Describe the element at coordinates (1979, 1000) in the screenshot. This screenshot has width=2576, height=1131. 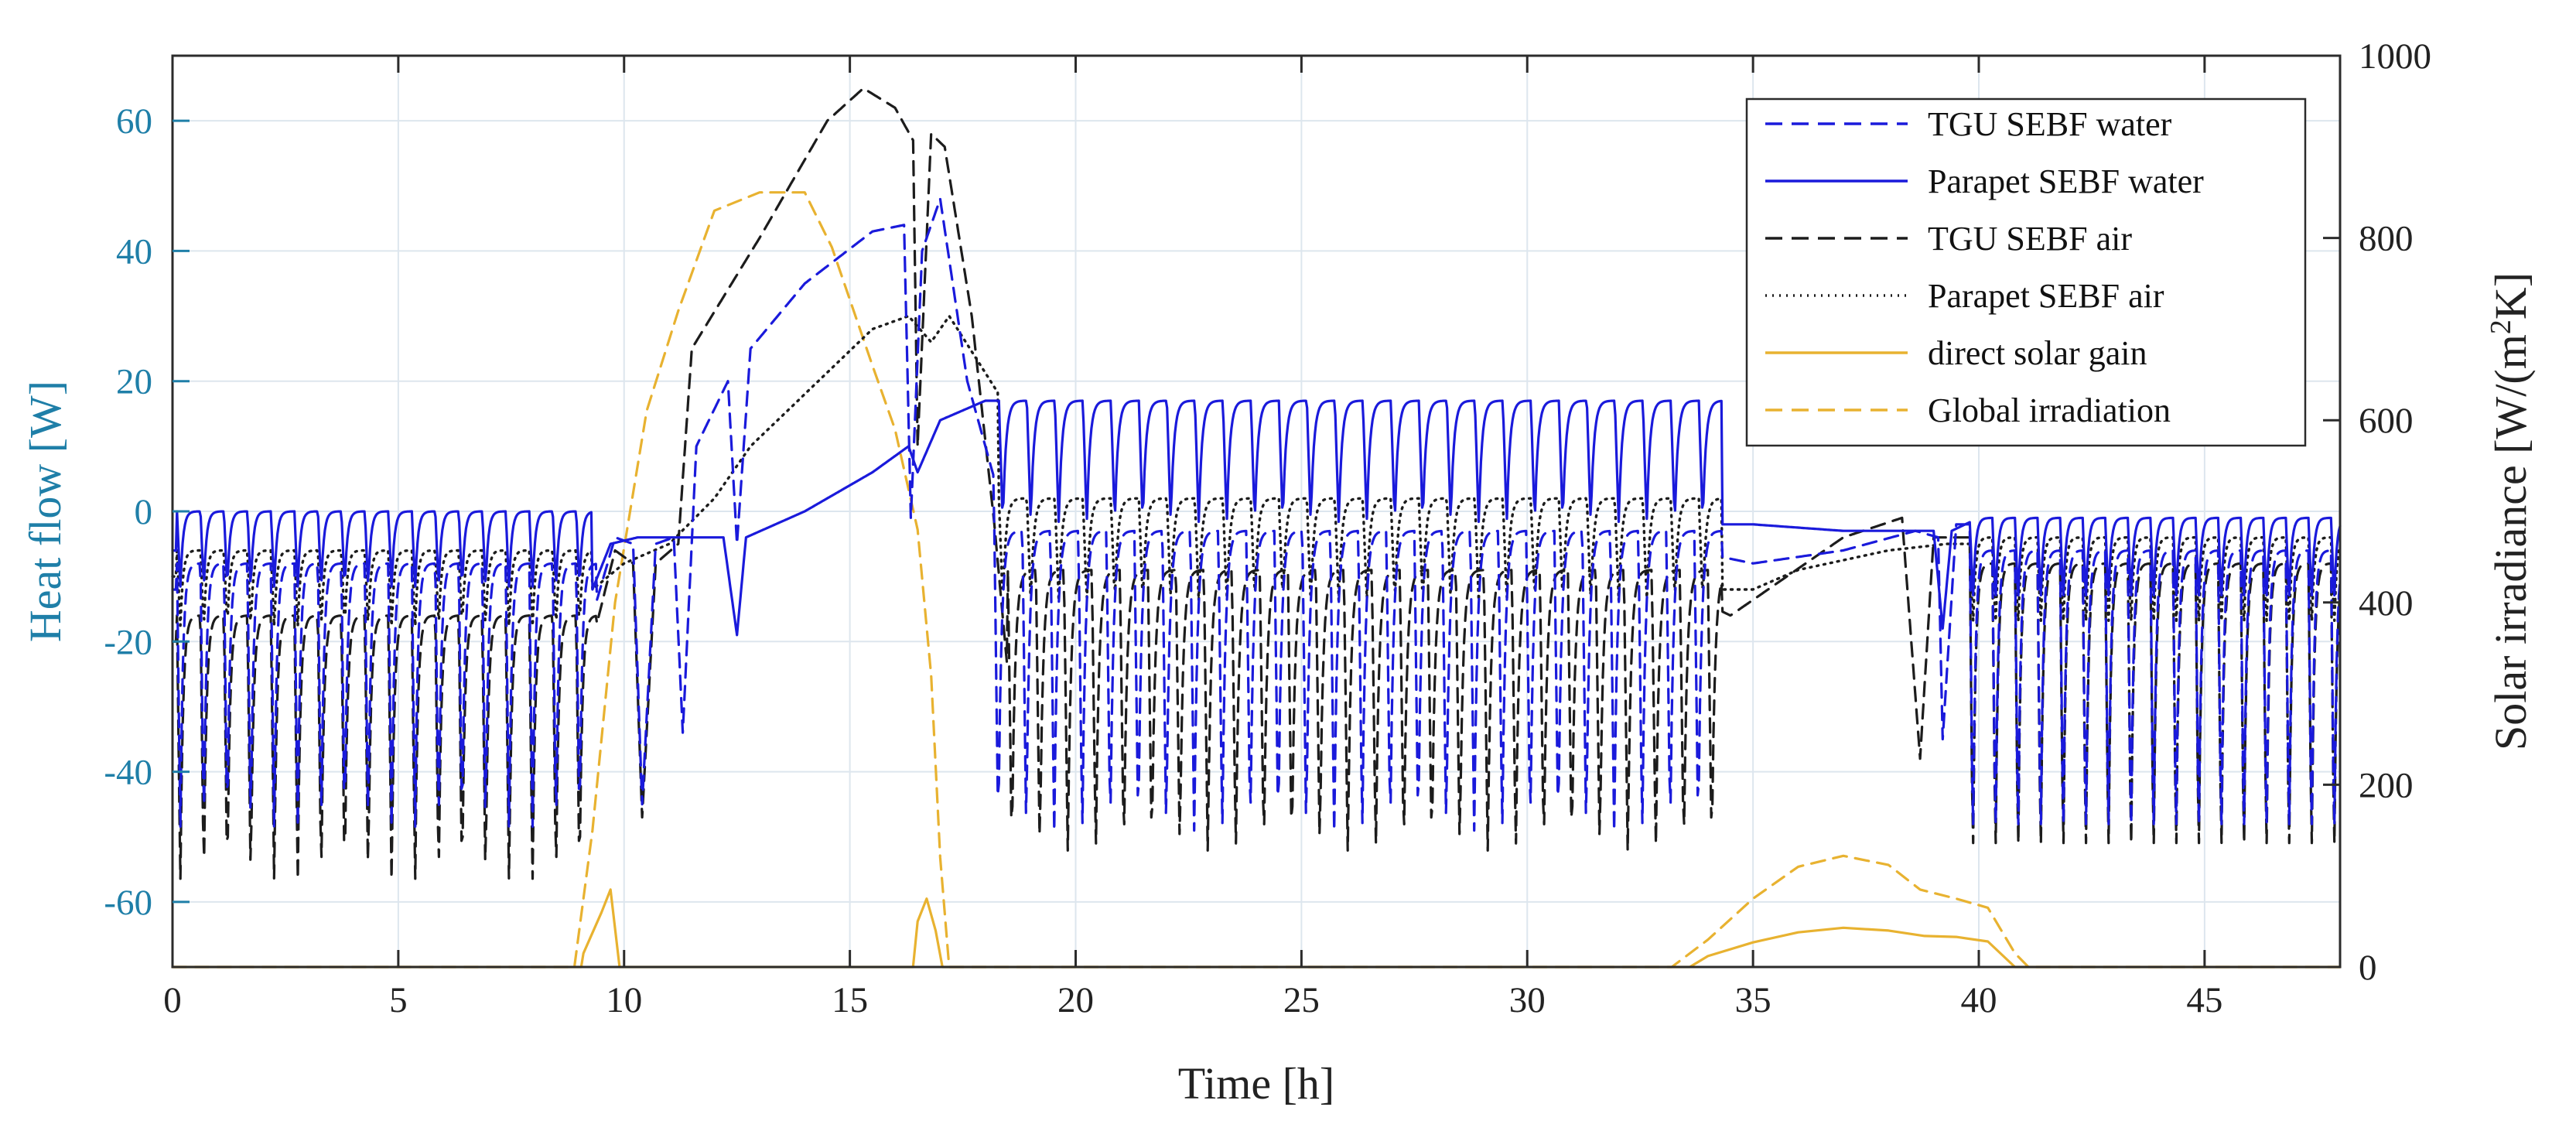
I see `x-tick-label: 40` at that location.